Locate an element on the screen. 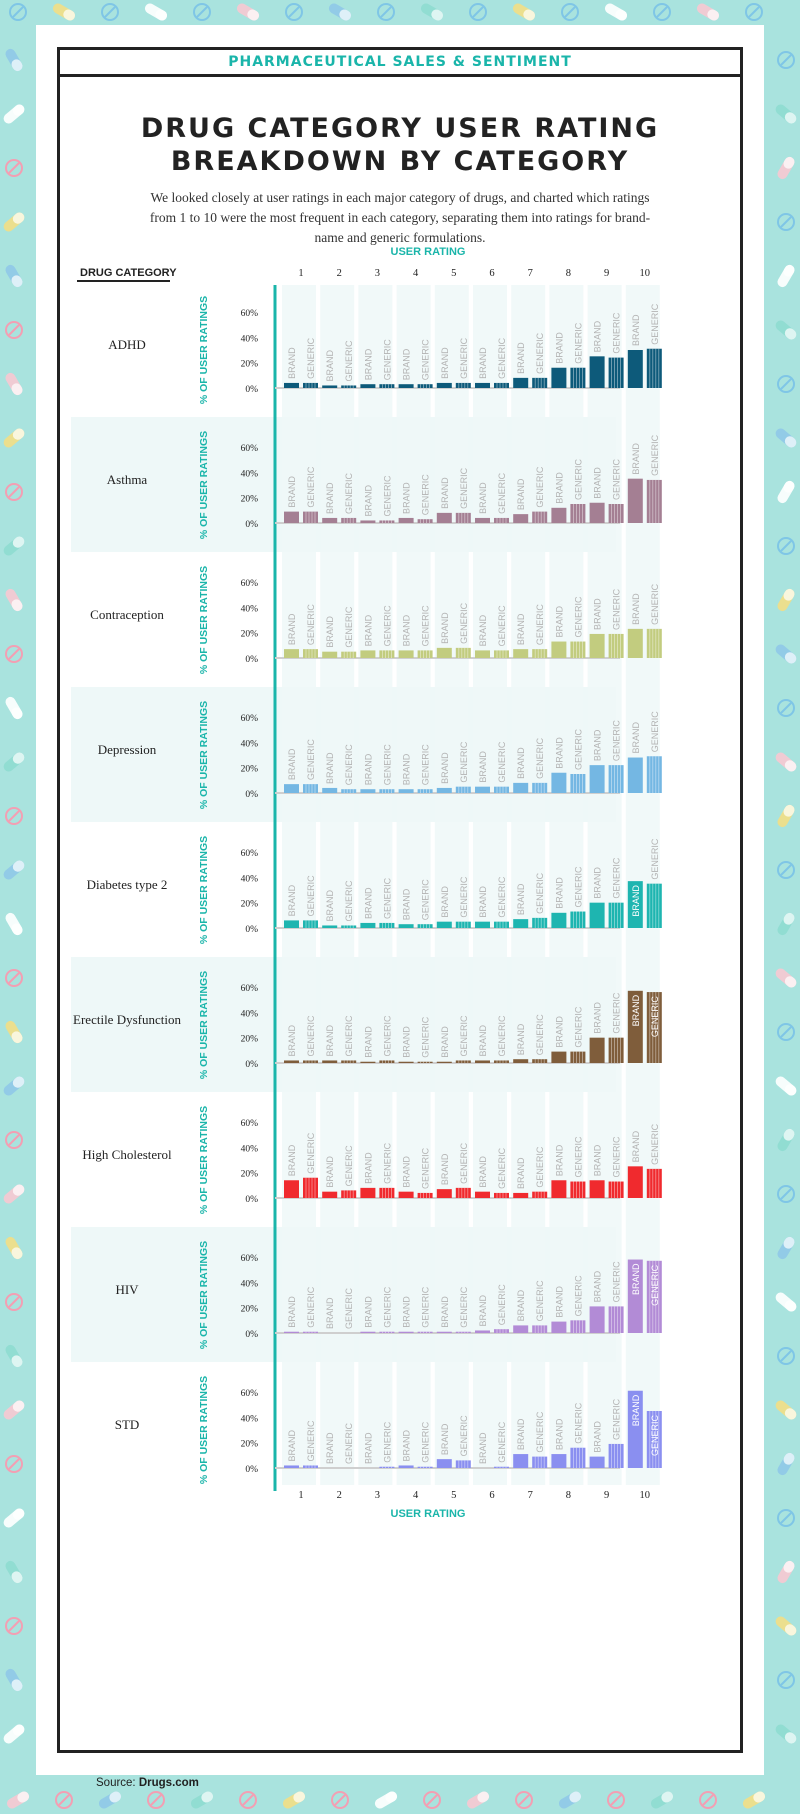 The image size is (800, 1814). drug-category-name: High Cholesterol is located at coordinates (127, 1154).